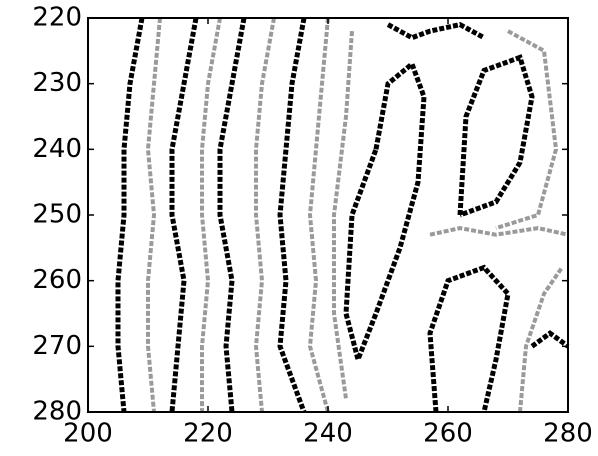  Describe the element at coordinates (57, 346) in the screenshot. I see `y-tick-label: 270` at that location.